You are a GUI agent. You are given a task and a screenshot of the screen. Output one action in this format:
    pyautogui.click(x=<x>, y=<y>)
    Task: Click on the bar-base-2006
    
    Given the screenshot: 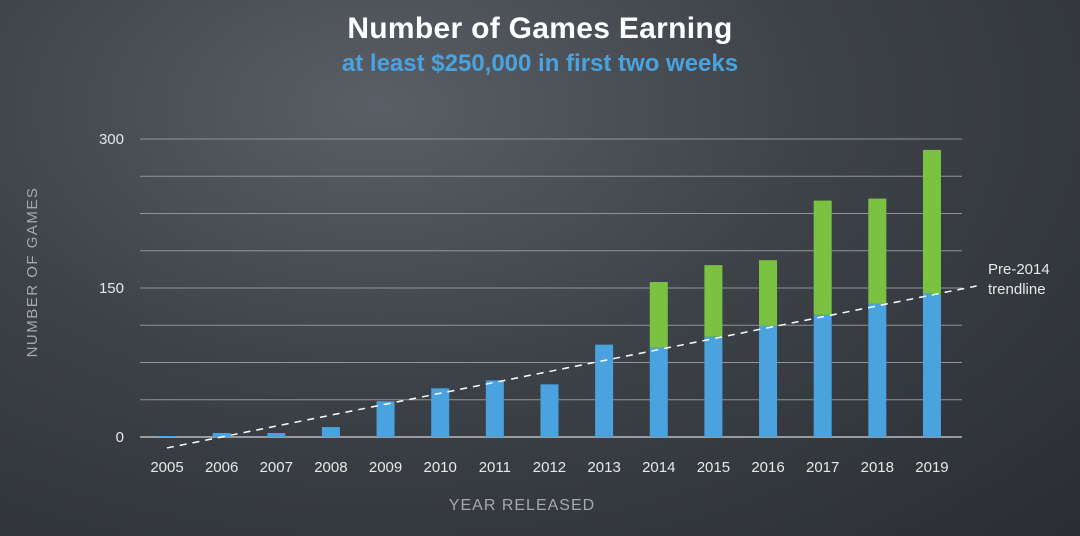 What is the action you would take?
    pyautogui.click(x=221, y=435)
    